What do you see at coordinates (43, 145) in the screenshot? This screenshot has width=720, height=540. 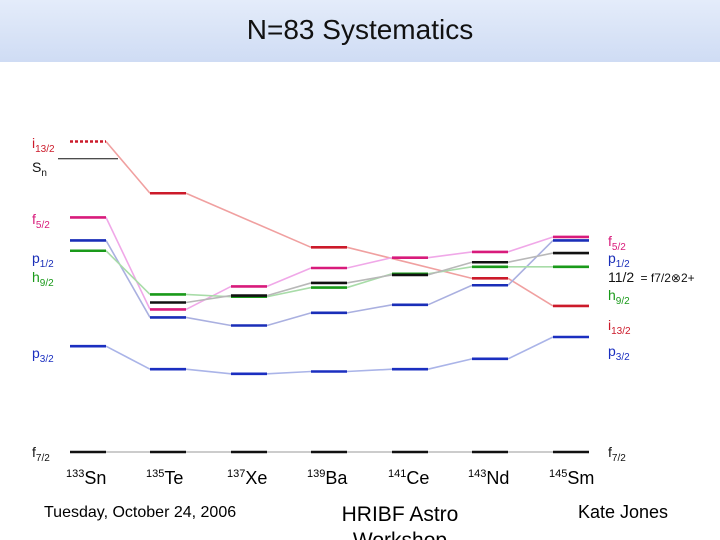 I see `left-label-i13: i13/2` at bounding box center [43, 145].